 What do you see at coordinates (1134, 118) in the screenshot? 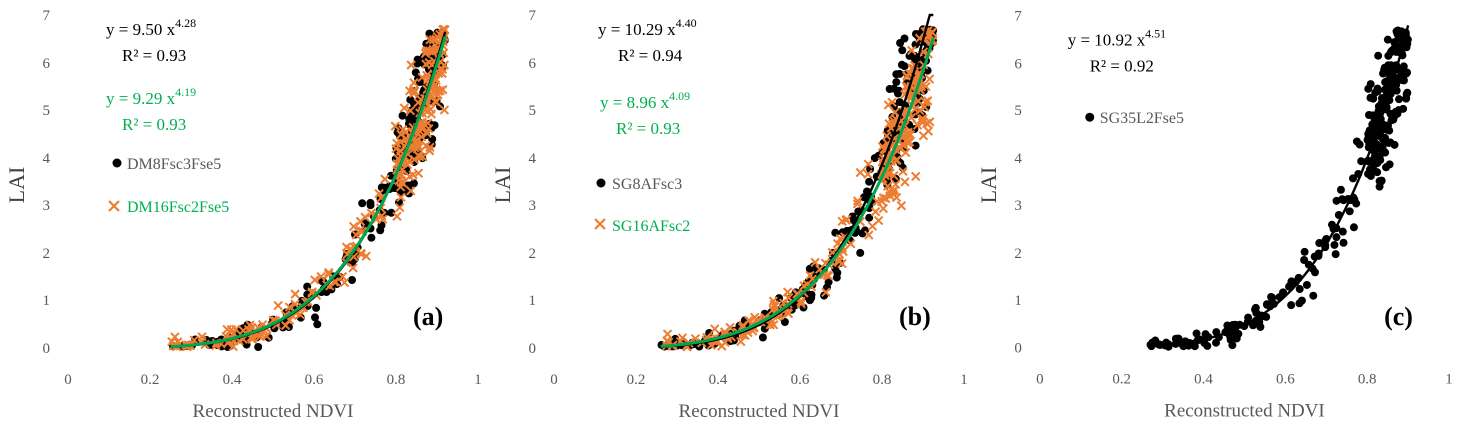
I see `legend: SG35L2Fse5` at bounding box center [1134, 118].